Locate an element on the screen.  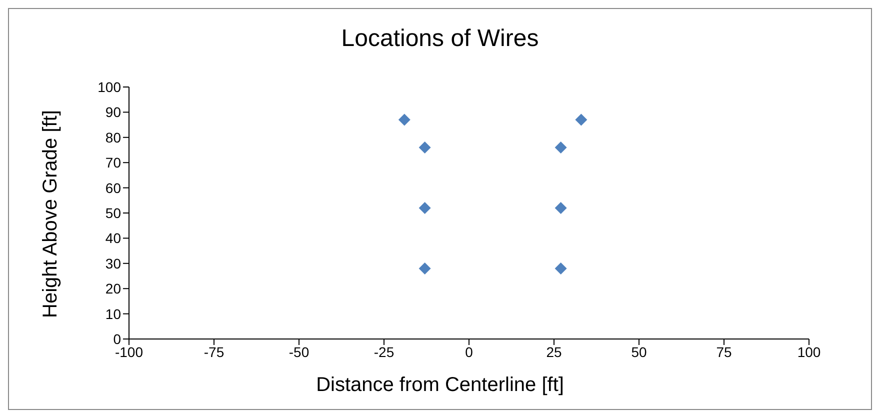
y-tick-label: 40 is located at coordinates (113, 238).